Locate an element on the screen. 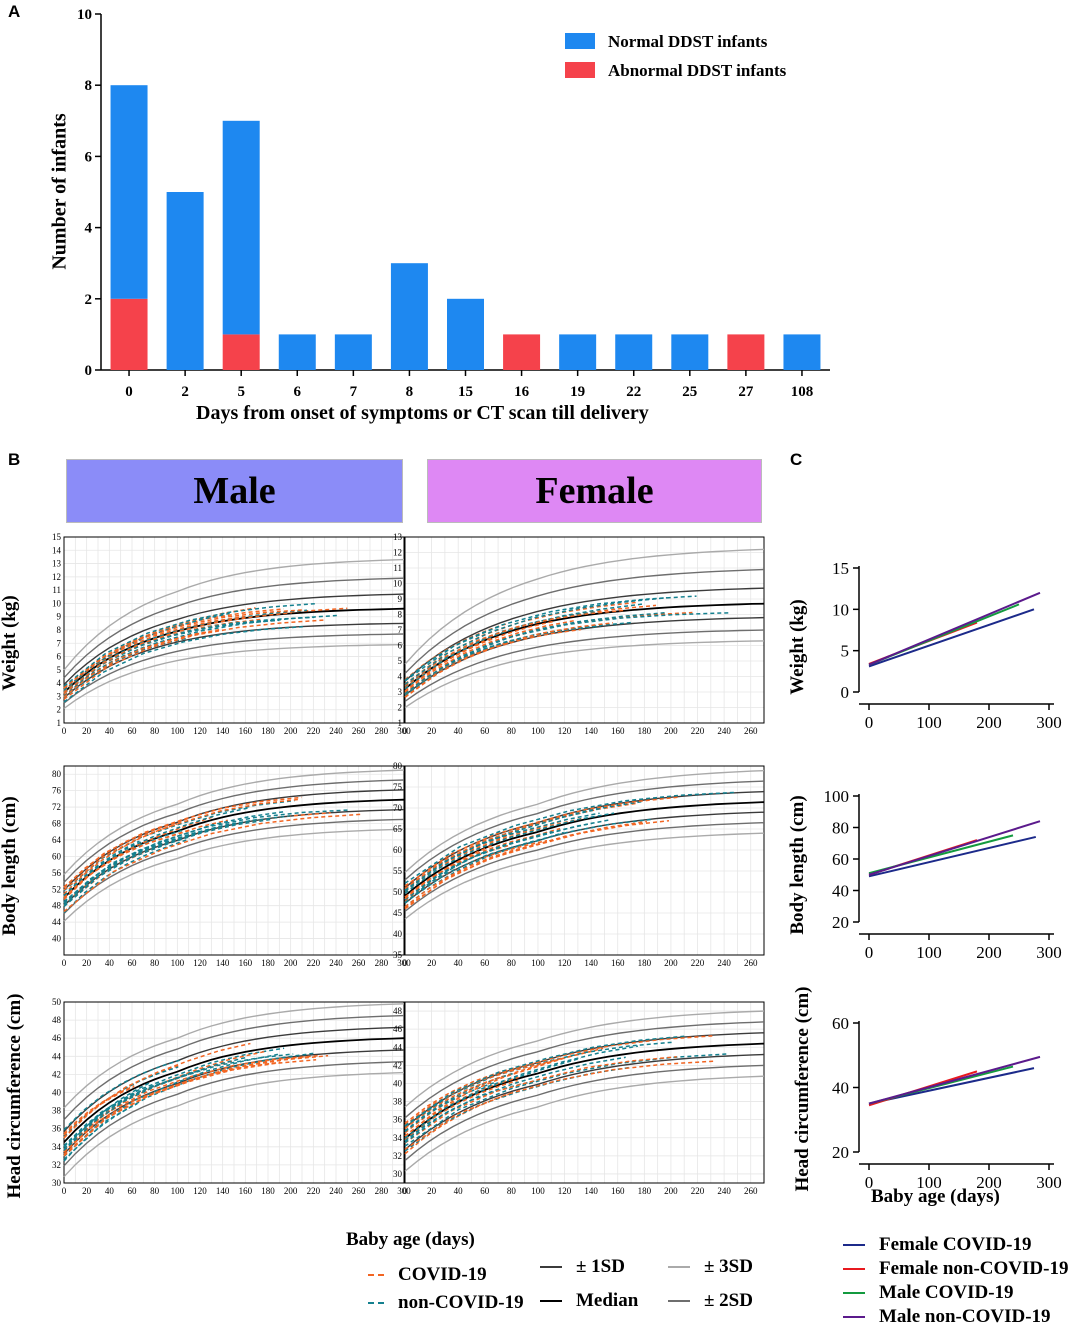 This screenshot has width=1084, height=1328. chart-c-ytick-label: 100 is located at coordinates (837, 796).